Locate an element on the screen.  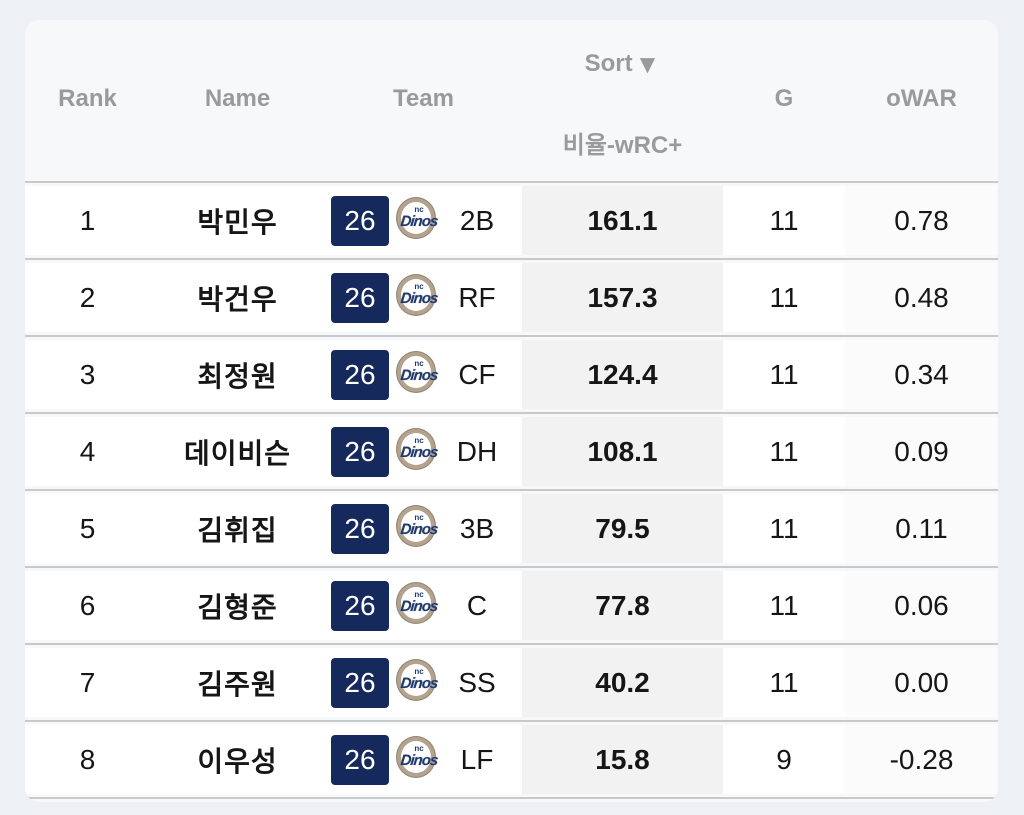
team-cell: 26 nc Dinos LF is located at coordinates (423, 759).